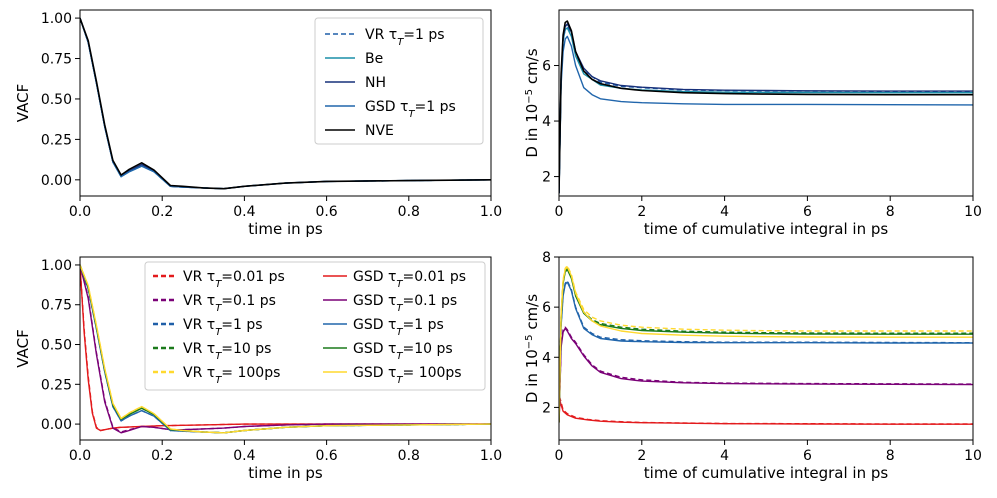 The height and width of the screenshot is (498, 997). What do you see at coordinates (375, 83) in the screenshot?
I see `legend-label: NH` at bounding box center [375, 83].